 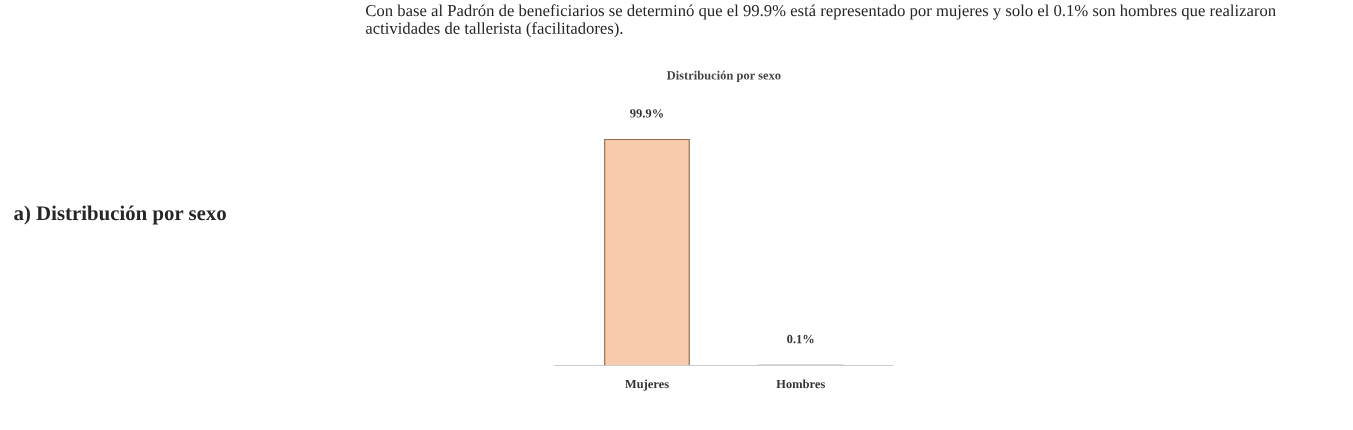 What do you see at coordinates (723, 76) in the screenshot?
I see `chart-title: Distribución por sexo` at bounding box center [723, 76].